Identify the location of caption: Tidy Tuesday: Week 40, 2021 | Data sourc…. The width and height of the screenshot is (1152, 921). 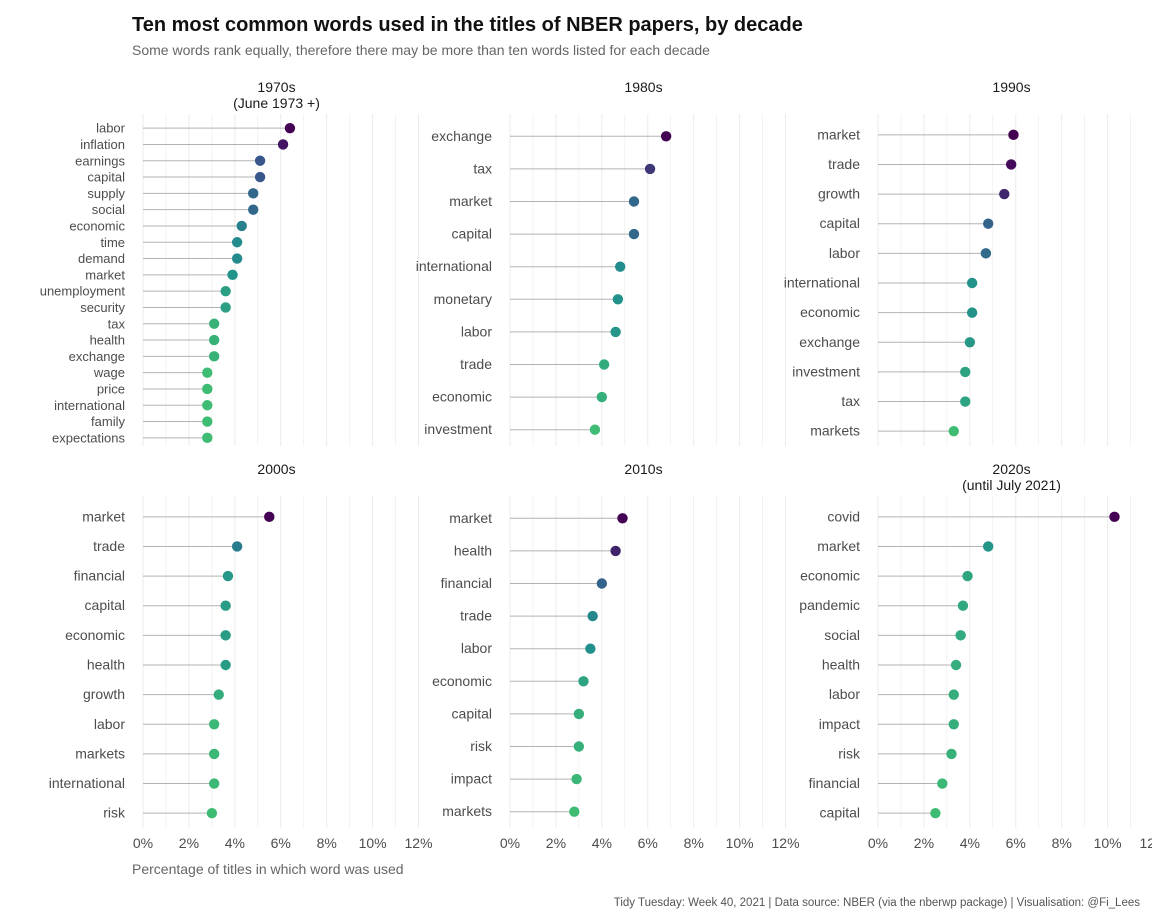
(876, 903).